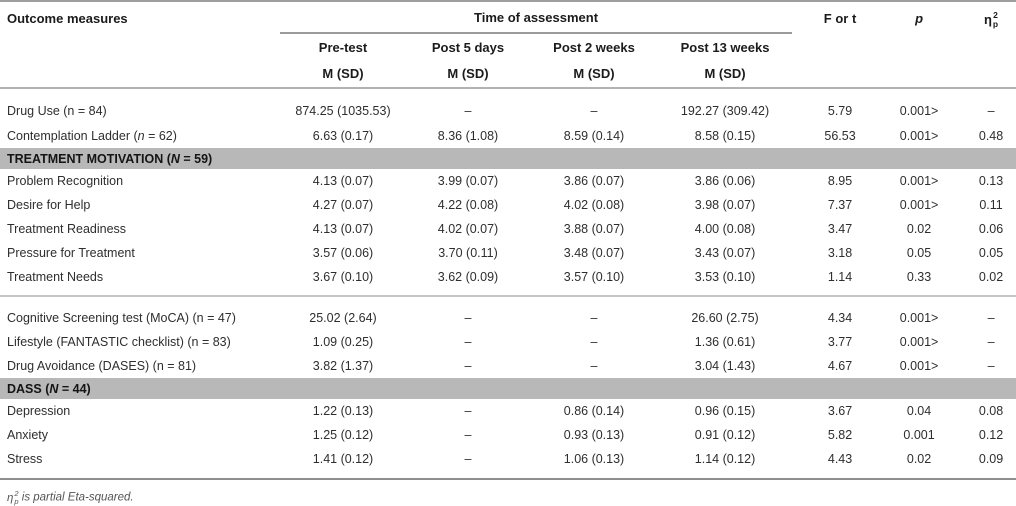 The image size is (1016, 506). Describe the element at coordinates (343, 111) in the screenshot. I see `value-cell: 874.25 (1035.53)` at that location.